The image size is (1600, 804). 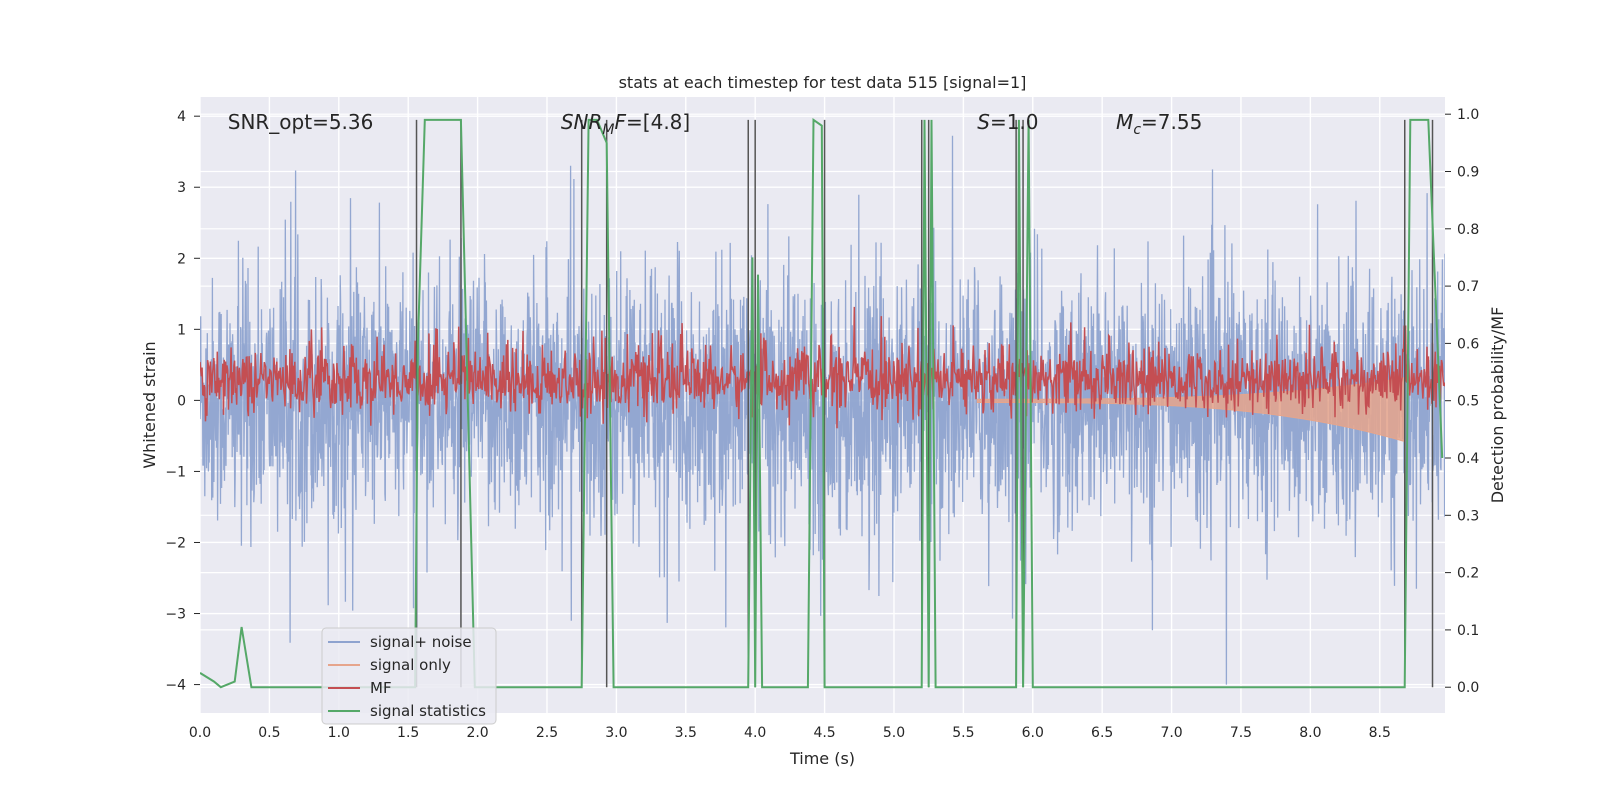 I want to click on y-right-tick-label: 0.6, so click(x=1468, y=344).